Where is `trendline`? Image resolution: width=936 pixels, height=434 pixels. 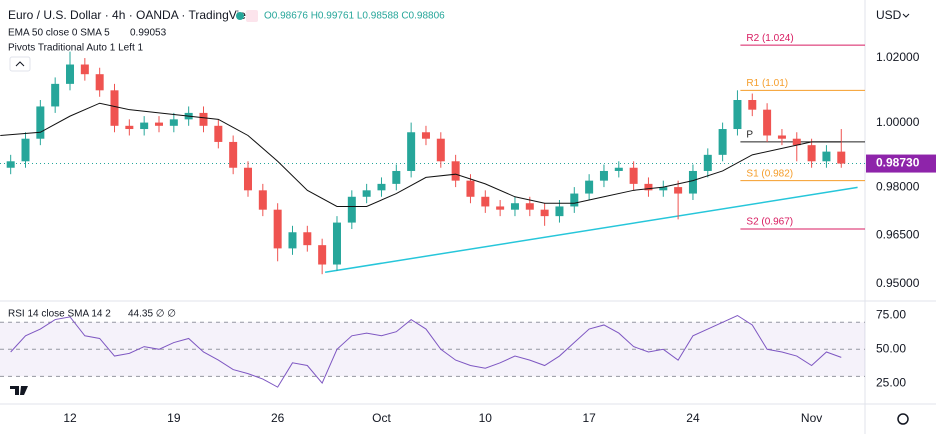 trendline is located at coordinates (591, 229).